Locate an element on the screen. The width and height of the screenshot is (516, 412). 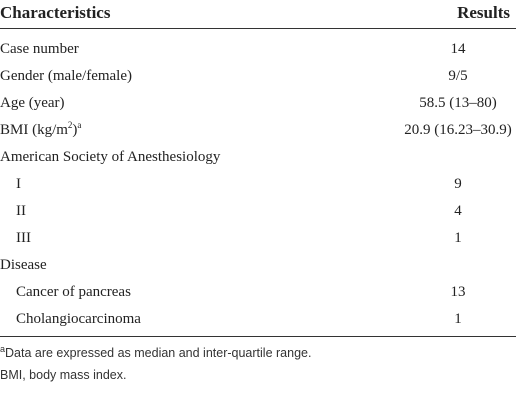
superscript: 2 is located at coordinates (70, 125).